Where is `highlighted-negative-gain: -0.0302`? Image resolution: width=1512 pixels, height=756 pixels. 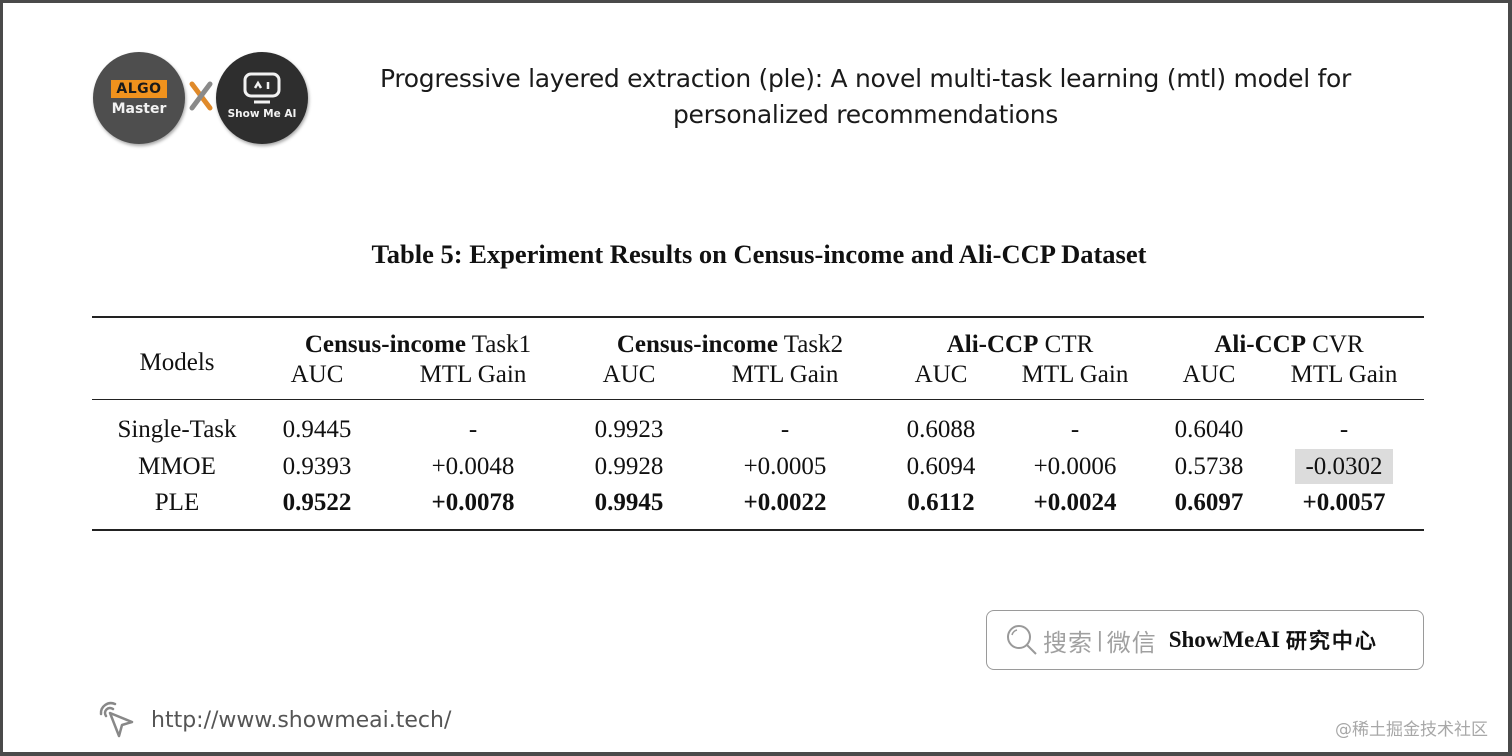
highlighted-negative-gain: -0.0302 is located at coordinates (1344, 466).